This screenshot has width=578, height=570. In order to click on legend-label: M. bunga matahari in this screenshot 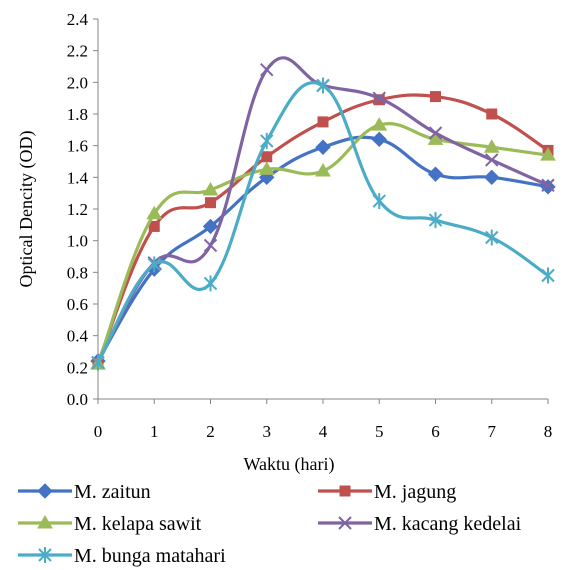, I will do `click(150, 556)`.